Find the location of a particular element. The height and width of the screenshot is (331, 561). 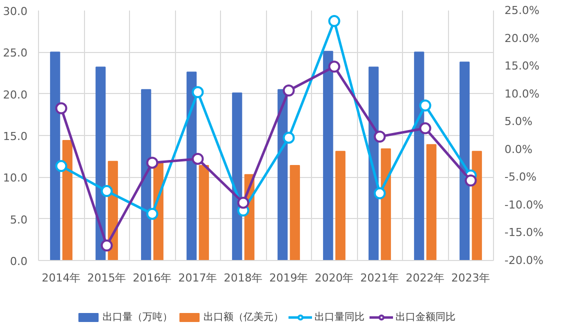

x-tick-label: 2022年 is located at coordinates (425, 278).